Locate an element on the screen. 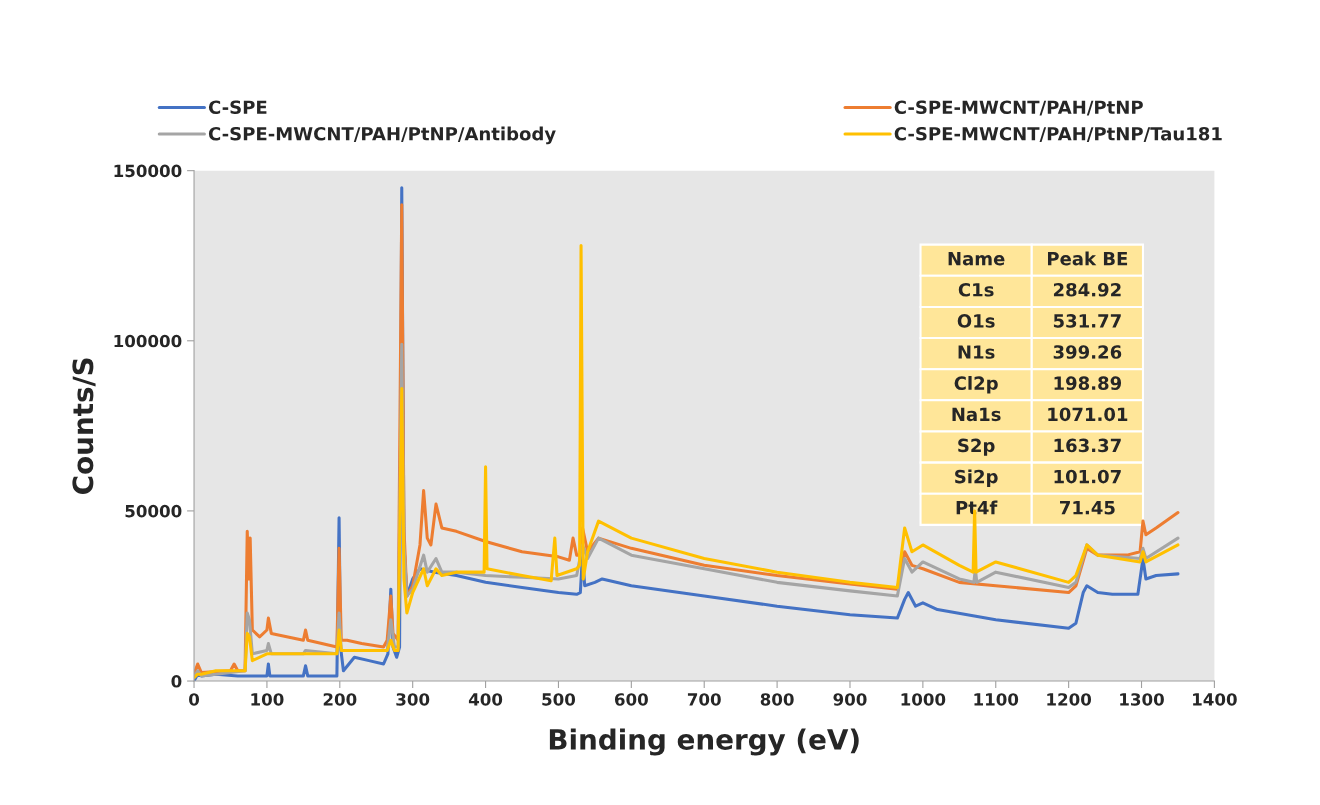 This screenshot has height=805, width=1320. annotation: 198.89 is located at coordinates (1088, 383).